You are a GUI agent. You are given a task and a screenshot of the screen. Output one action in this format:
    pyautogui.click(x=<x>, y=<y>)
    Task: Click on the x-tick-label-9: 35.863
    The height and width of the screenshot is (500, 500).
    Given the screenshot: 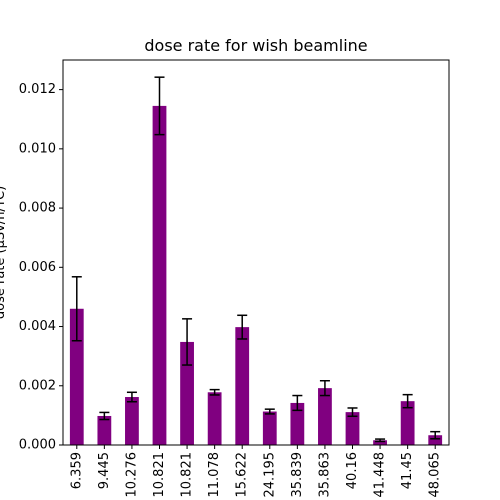 What is the action you would take?
    pyautogui.click(x=324, y=475)
    